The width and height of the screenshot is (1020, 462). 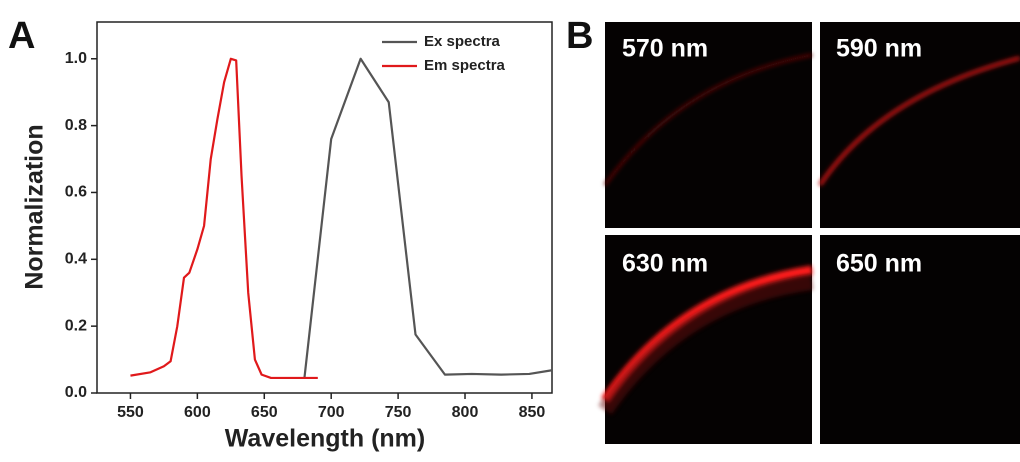 What do you see at coordinates (76, 325) in the screenshot?
I see `y-tick-label: 0.2` at bounding box center [76, 325].